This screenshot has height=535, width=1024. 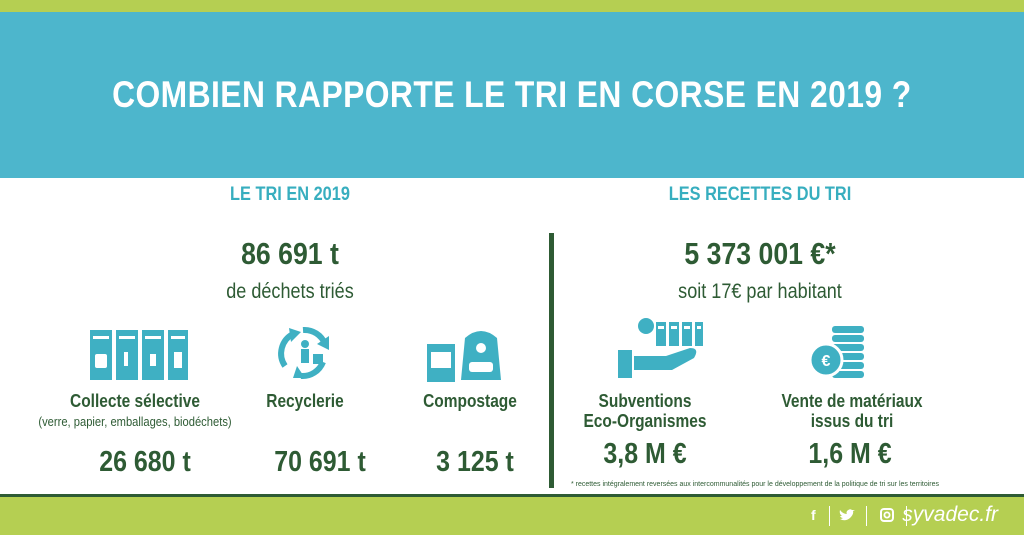 I want to click on compostage-label: Compostage, so click(x=470, y=401).